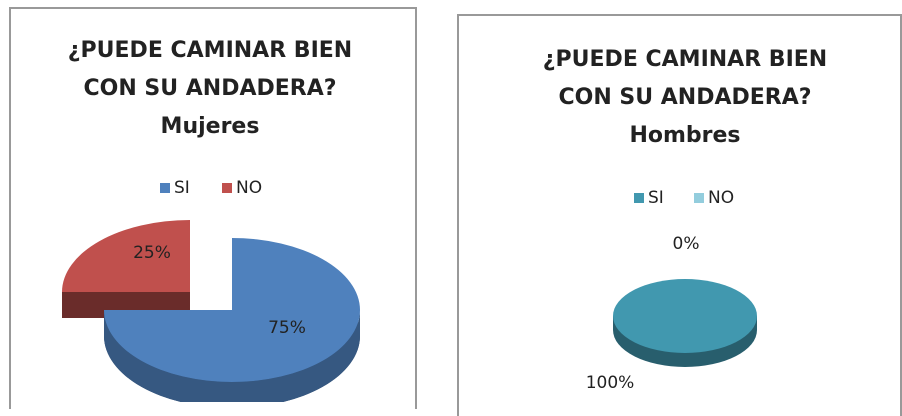  I want to click on data-label: 25%, so click(152, 253).